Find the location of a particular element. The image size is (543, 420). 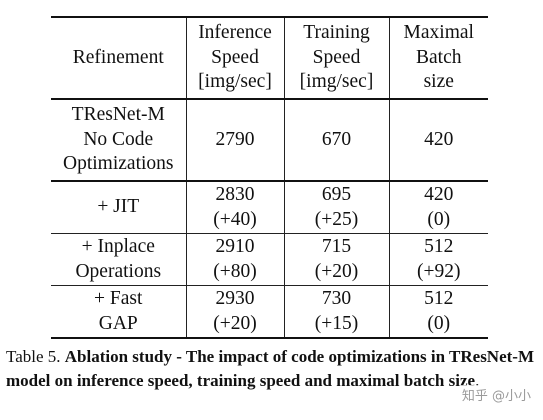

cell-inference: 2790 is located at coordinates (234, 139).